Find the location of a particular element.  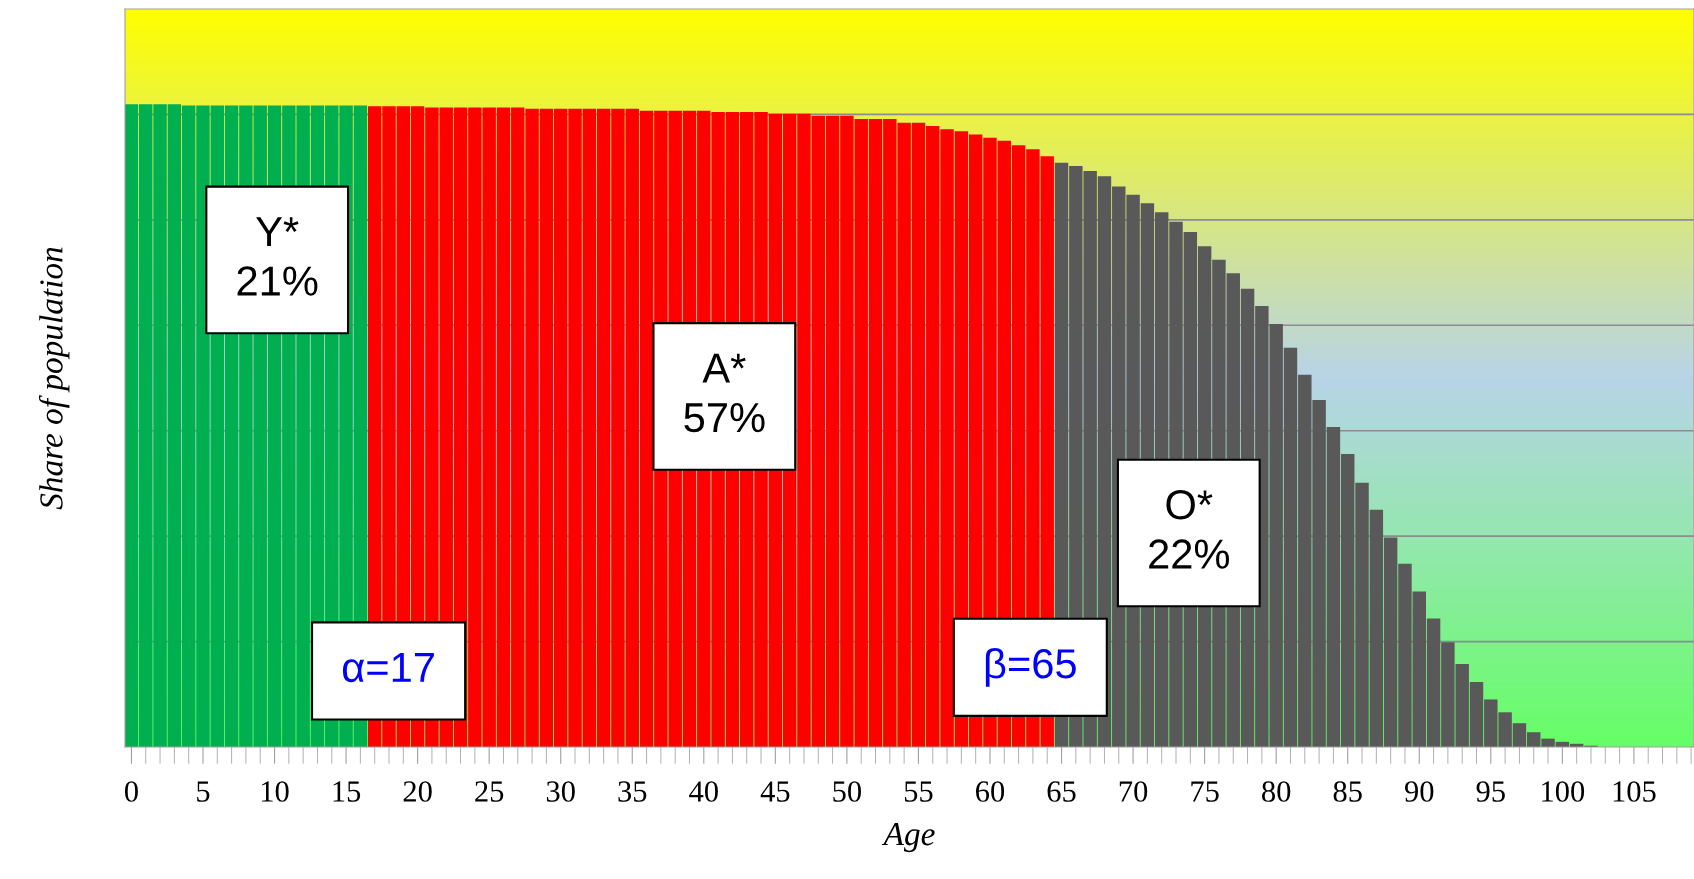

annotation: β=65 is located at coordinates (1030, 667).